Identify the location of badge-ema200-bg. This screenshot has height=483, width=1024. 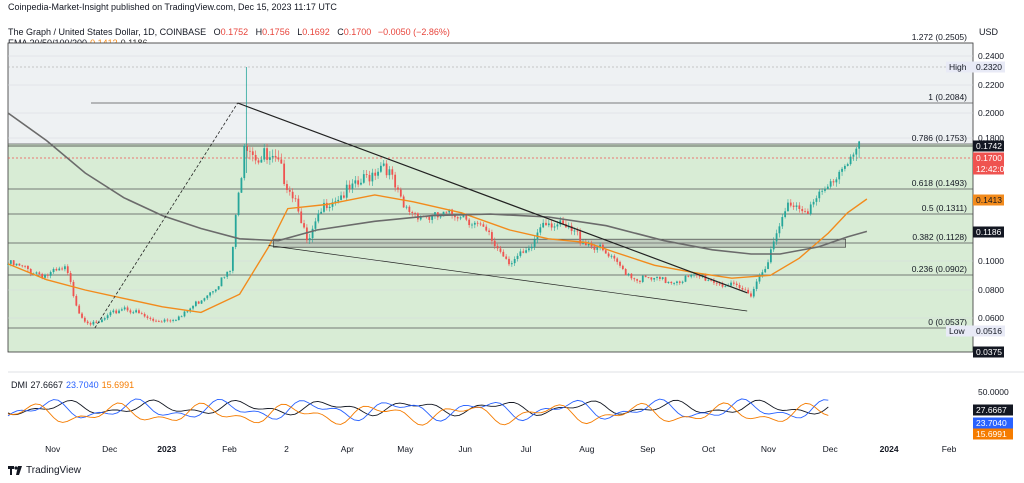
(988, 232).